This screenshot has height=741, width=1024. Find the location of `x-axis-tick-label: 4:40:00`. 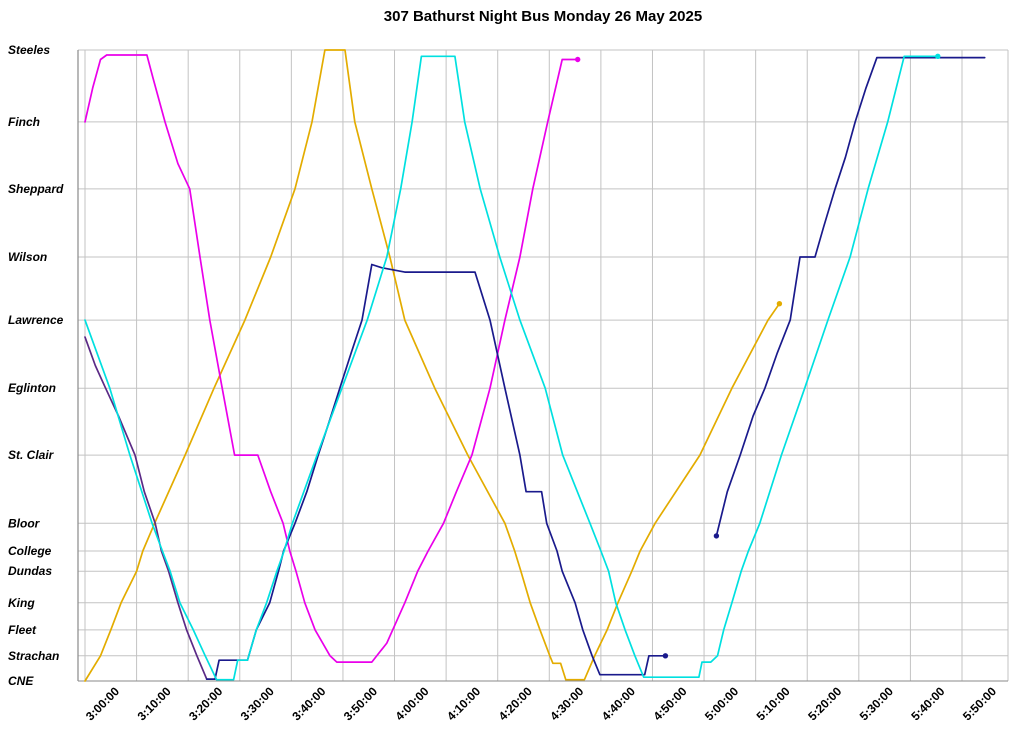

x-axis-tick-label: 4:40:00 is located at coordinates (618, 703).